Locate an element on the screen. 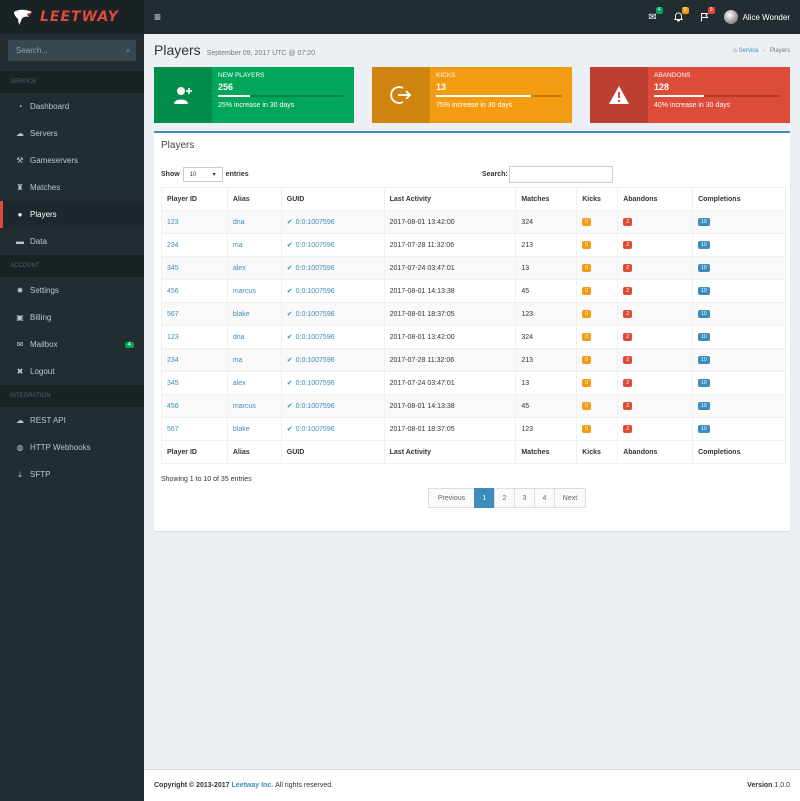 This screenshot has width=800, height=801. sidebar-item-servers: ☁ Servers is located at coordinates (72, 133).